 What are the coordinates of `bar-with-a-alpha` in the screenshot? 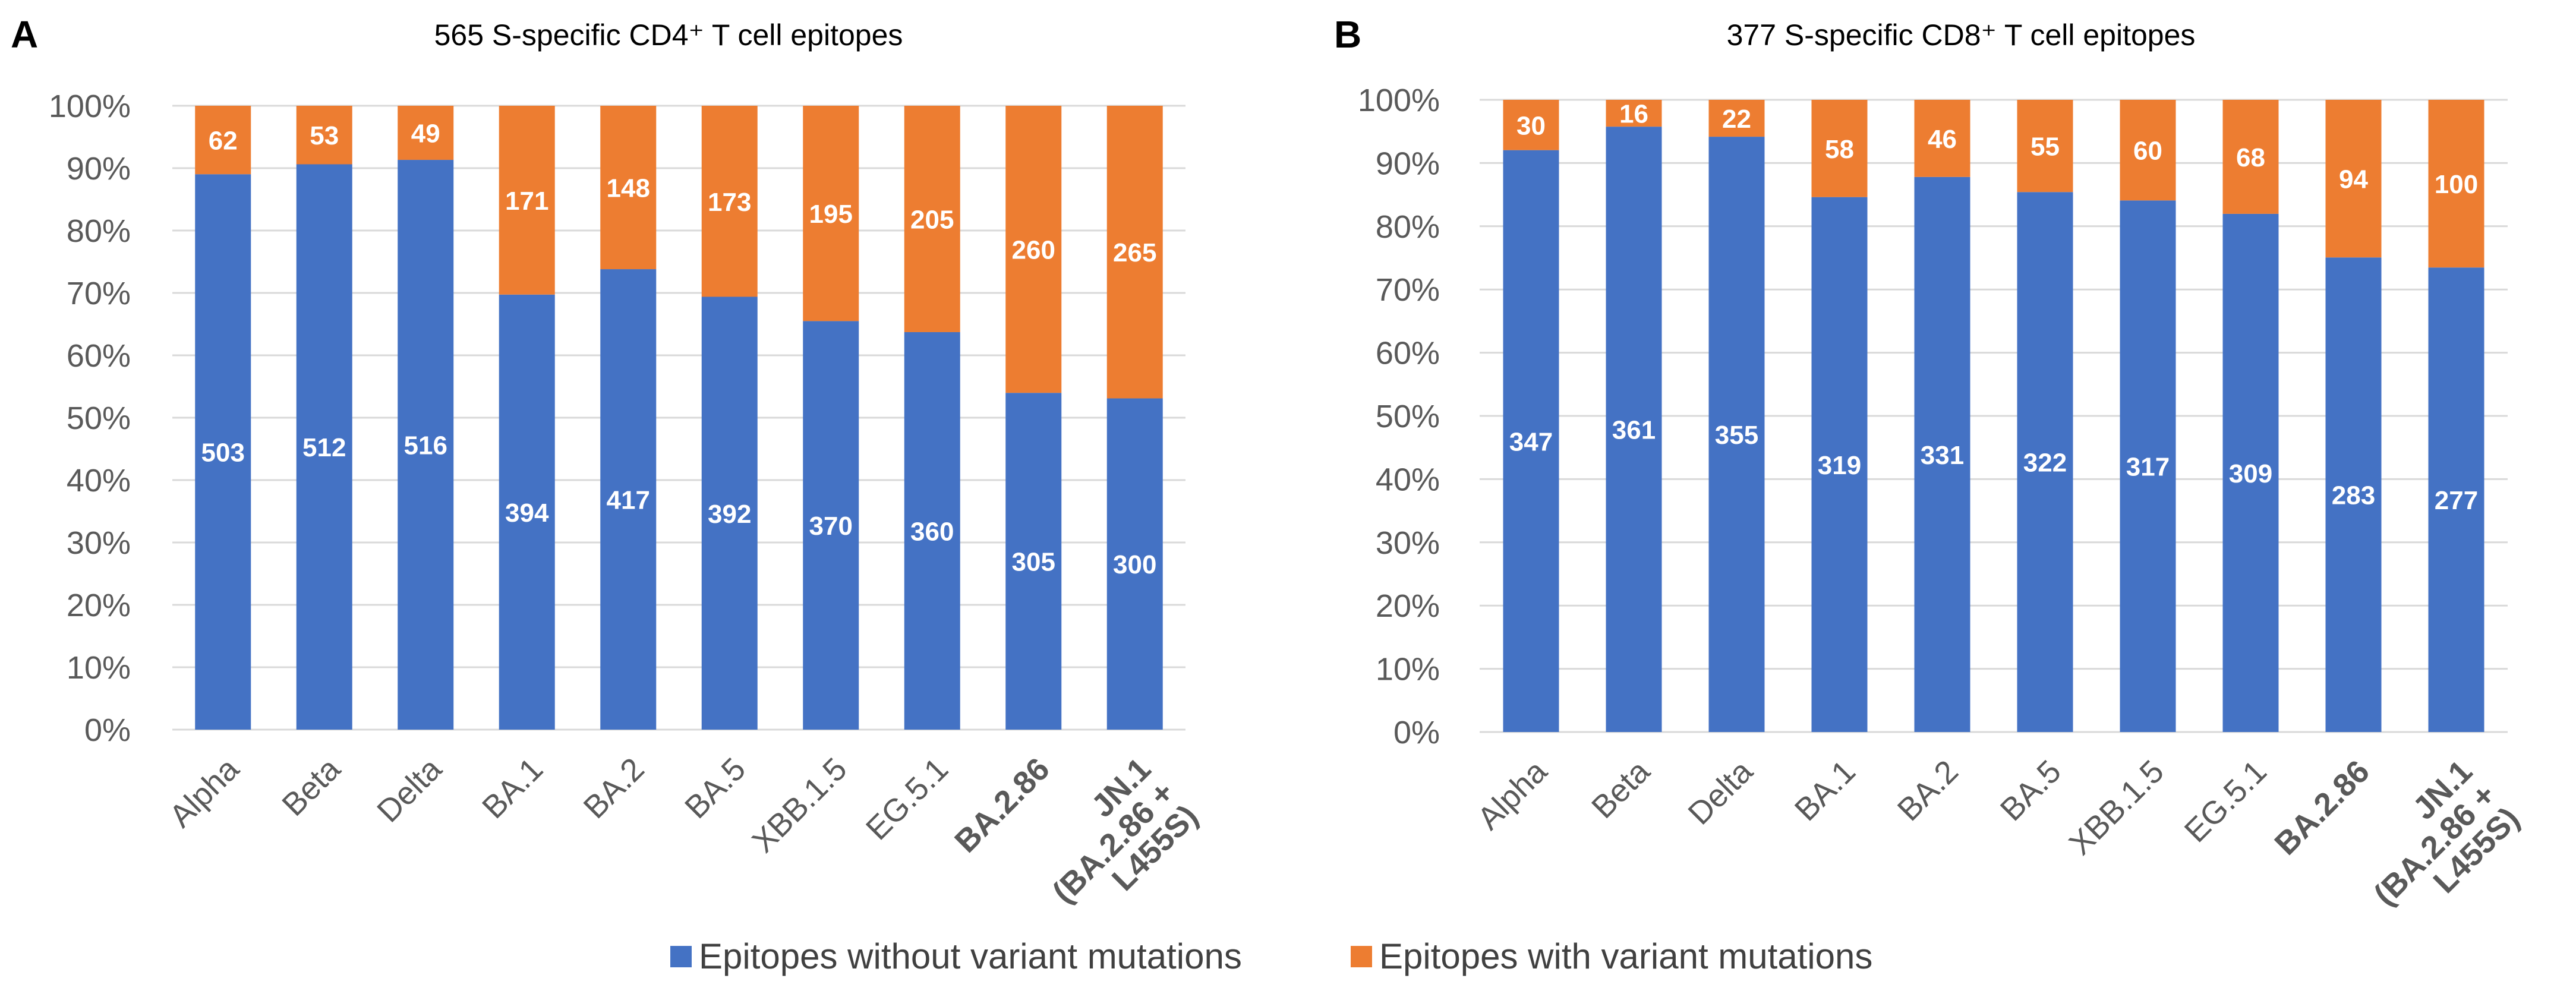 It's located at (223, 141).